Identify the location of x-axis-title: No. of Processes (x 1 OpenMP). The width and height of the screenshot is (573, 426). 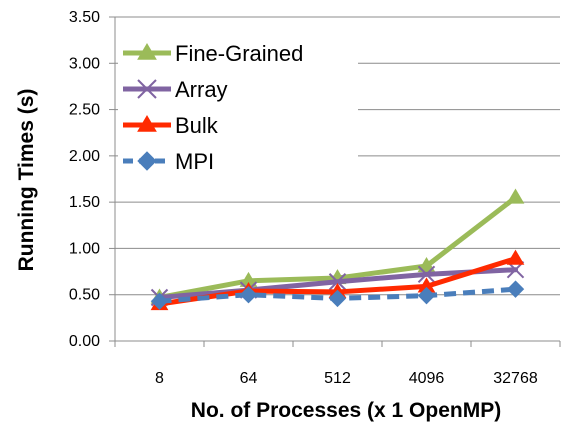
(346, 410).